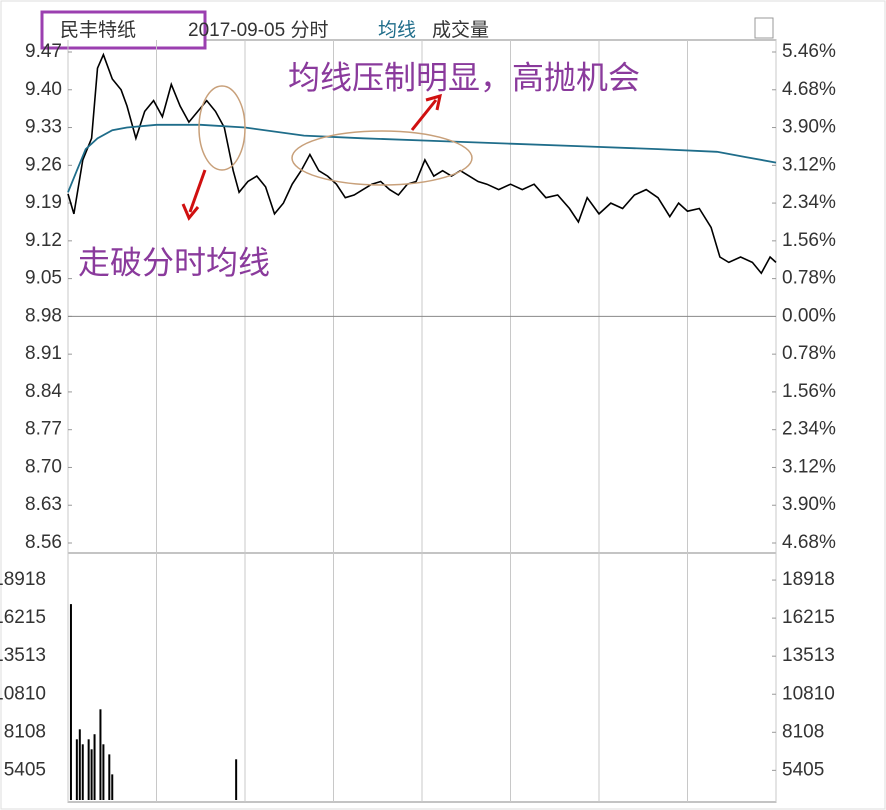 This screenshot has height=810, width=886. What do you see at coordinates (174, 262) in the screenshot?
I see `annotation: 走破分时均线` at bounding box center [174, 262].